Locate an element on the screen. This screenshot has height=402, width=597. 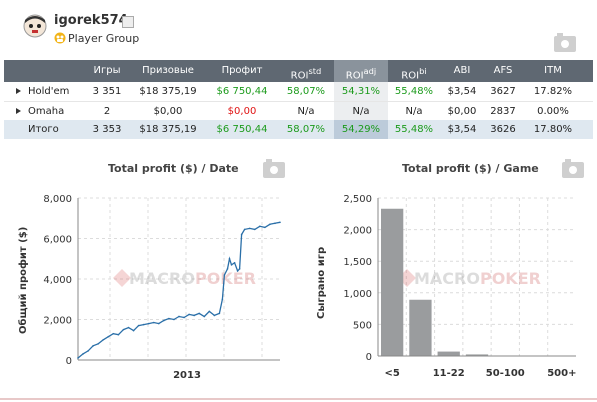
x-tick-label: 500+ is located at coordinates (561, 373).